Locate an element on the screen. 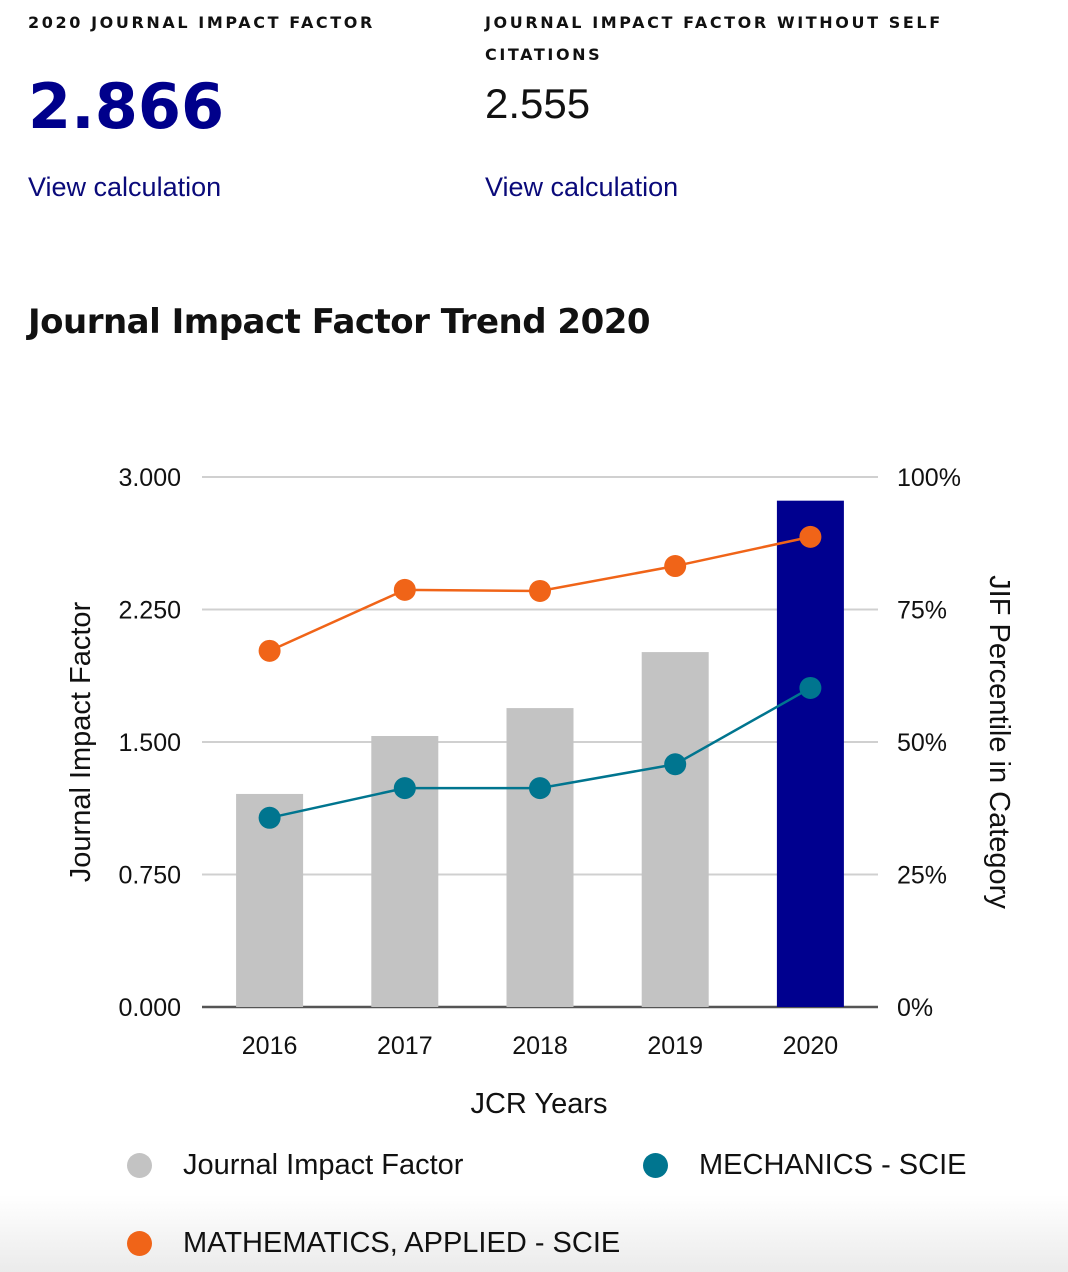 The height and width of the screenshot is (1272, 1068). legend-label: MATHEMATICS, APPLIED - SCIE is located at coordinates (402, 1243).